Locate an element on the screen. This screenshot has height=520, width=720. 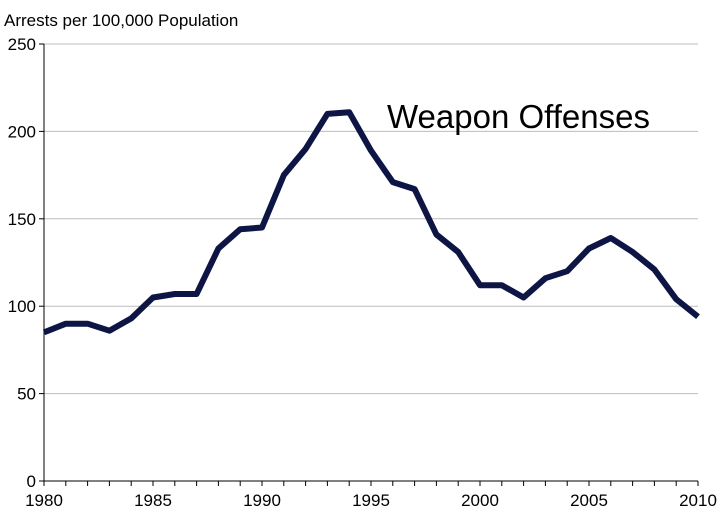
y-tick-label: 50 is located at coordinates (26, 394).